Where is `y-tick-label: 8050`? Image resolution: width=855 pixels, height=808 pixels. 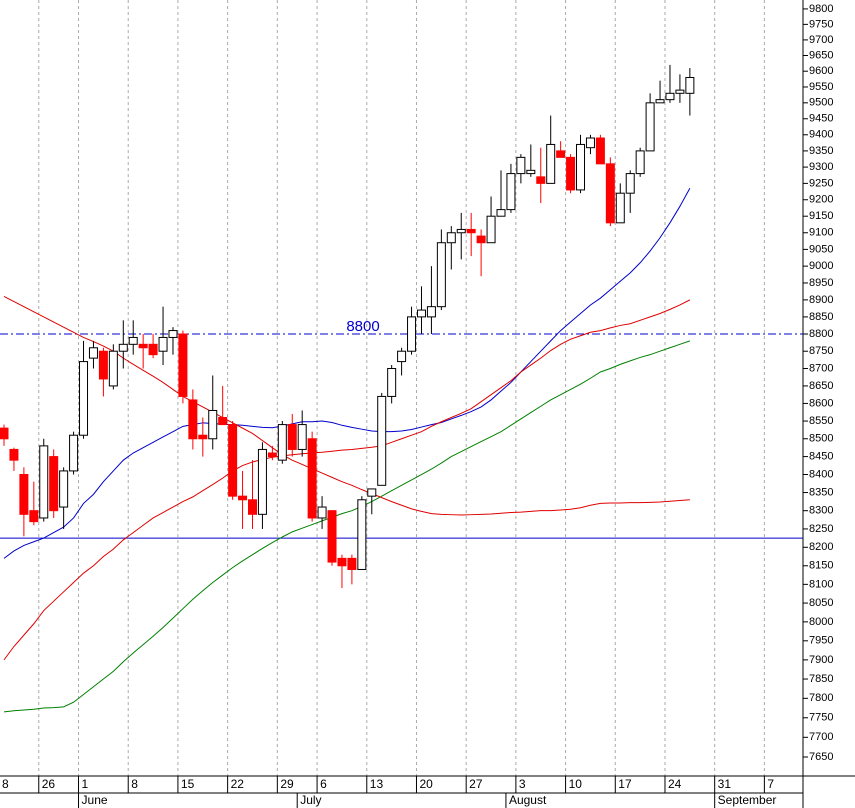 y-tick-label: 8050 is located at coordinates (821, 603).